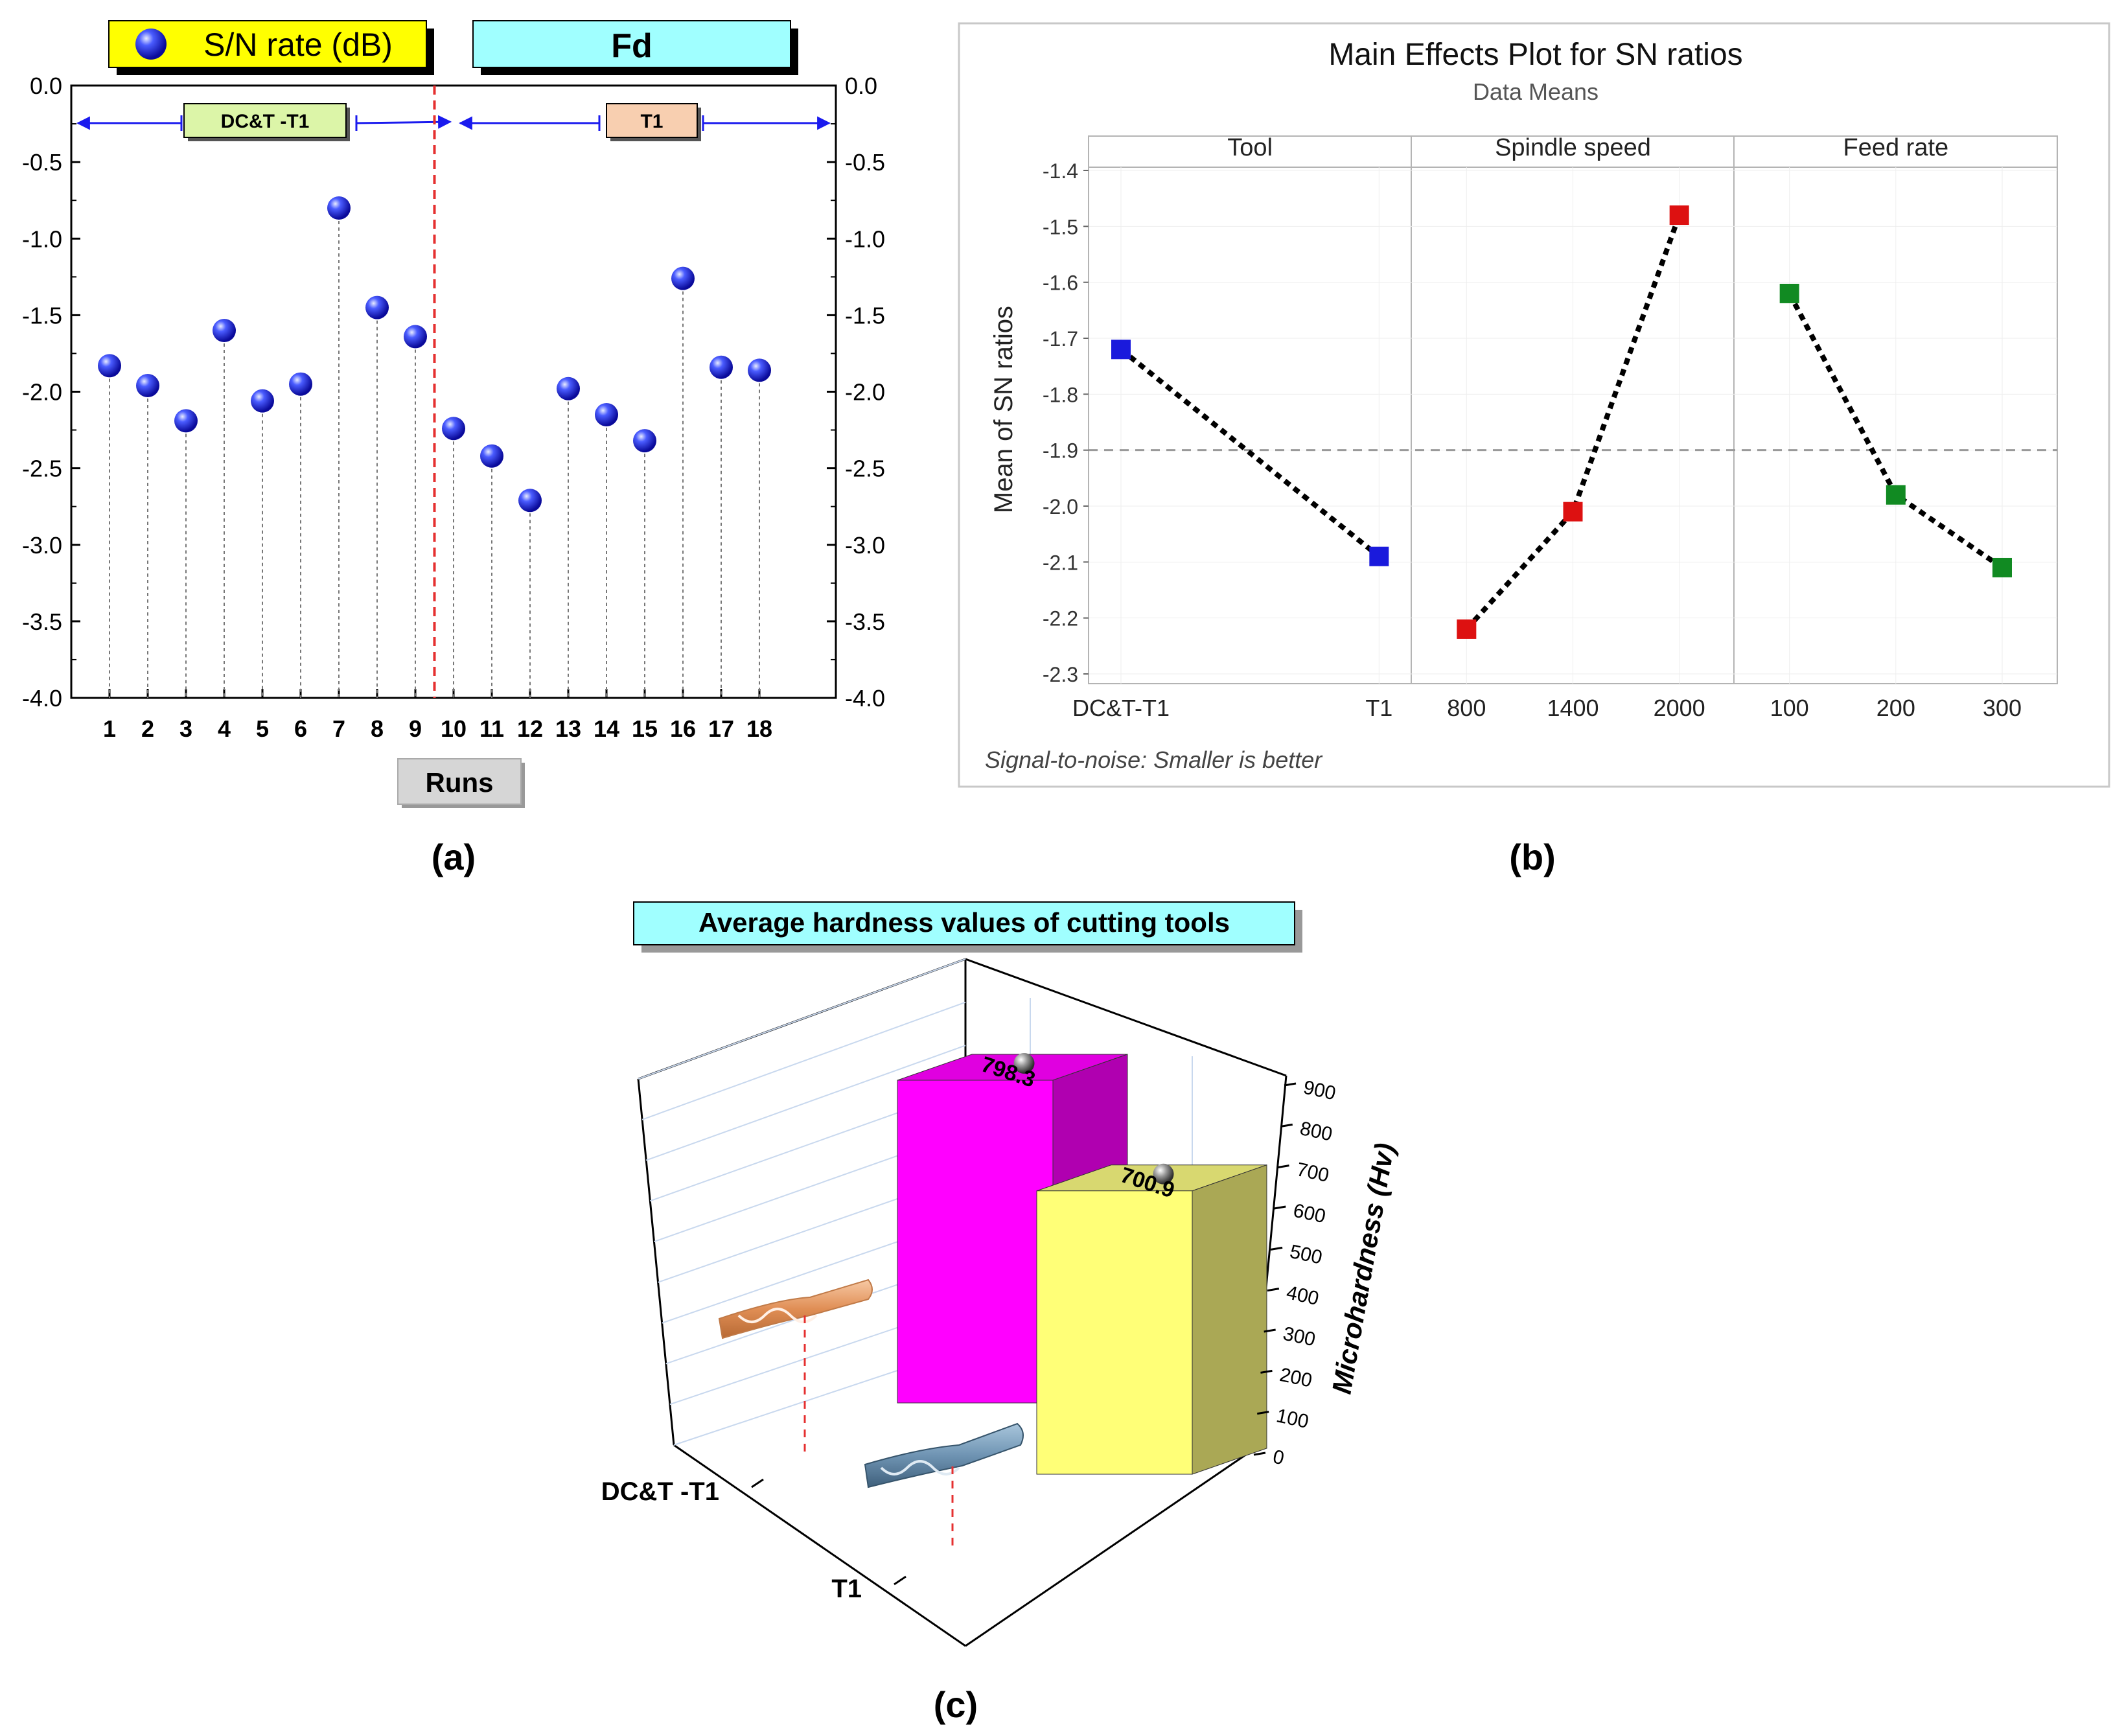 The height and width of the screenshot is (1736, 2124). Describe the element at coordinates (944, 1485) in the screenshot. I see `drill-icon-blue` at that location.